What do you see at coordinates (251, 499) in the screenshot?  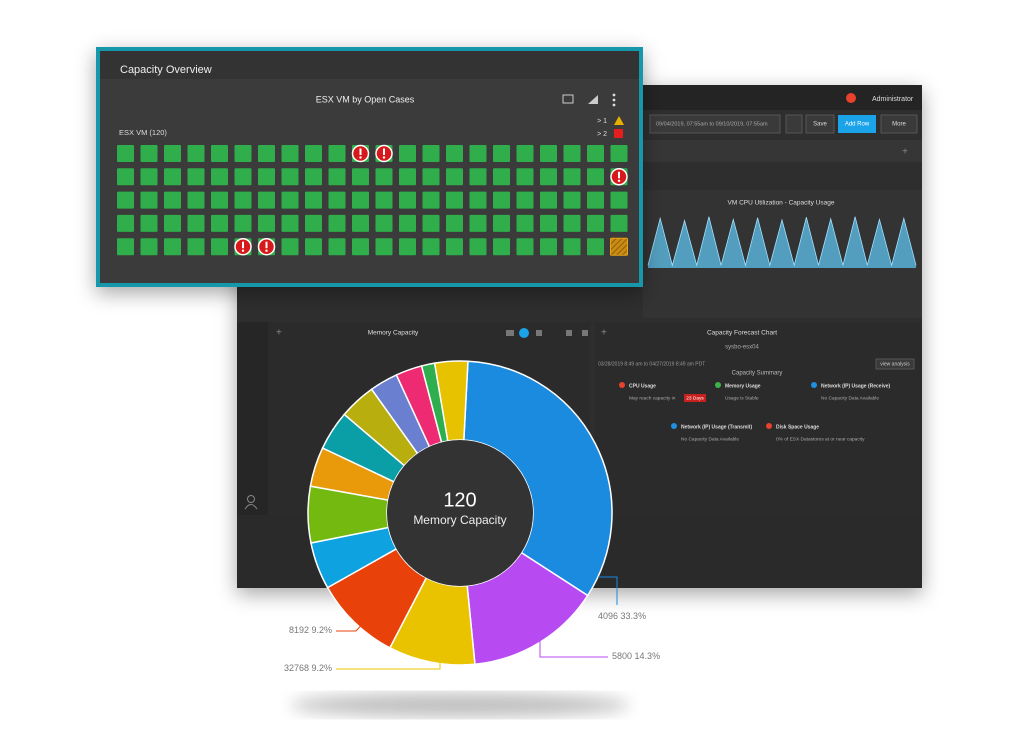 I see `user-icon` at bounding box center [251, 499].